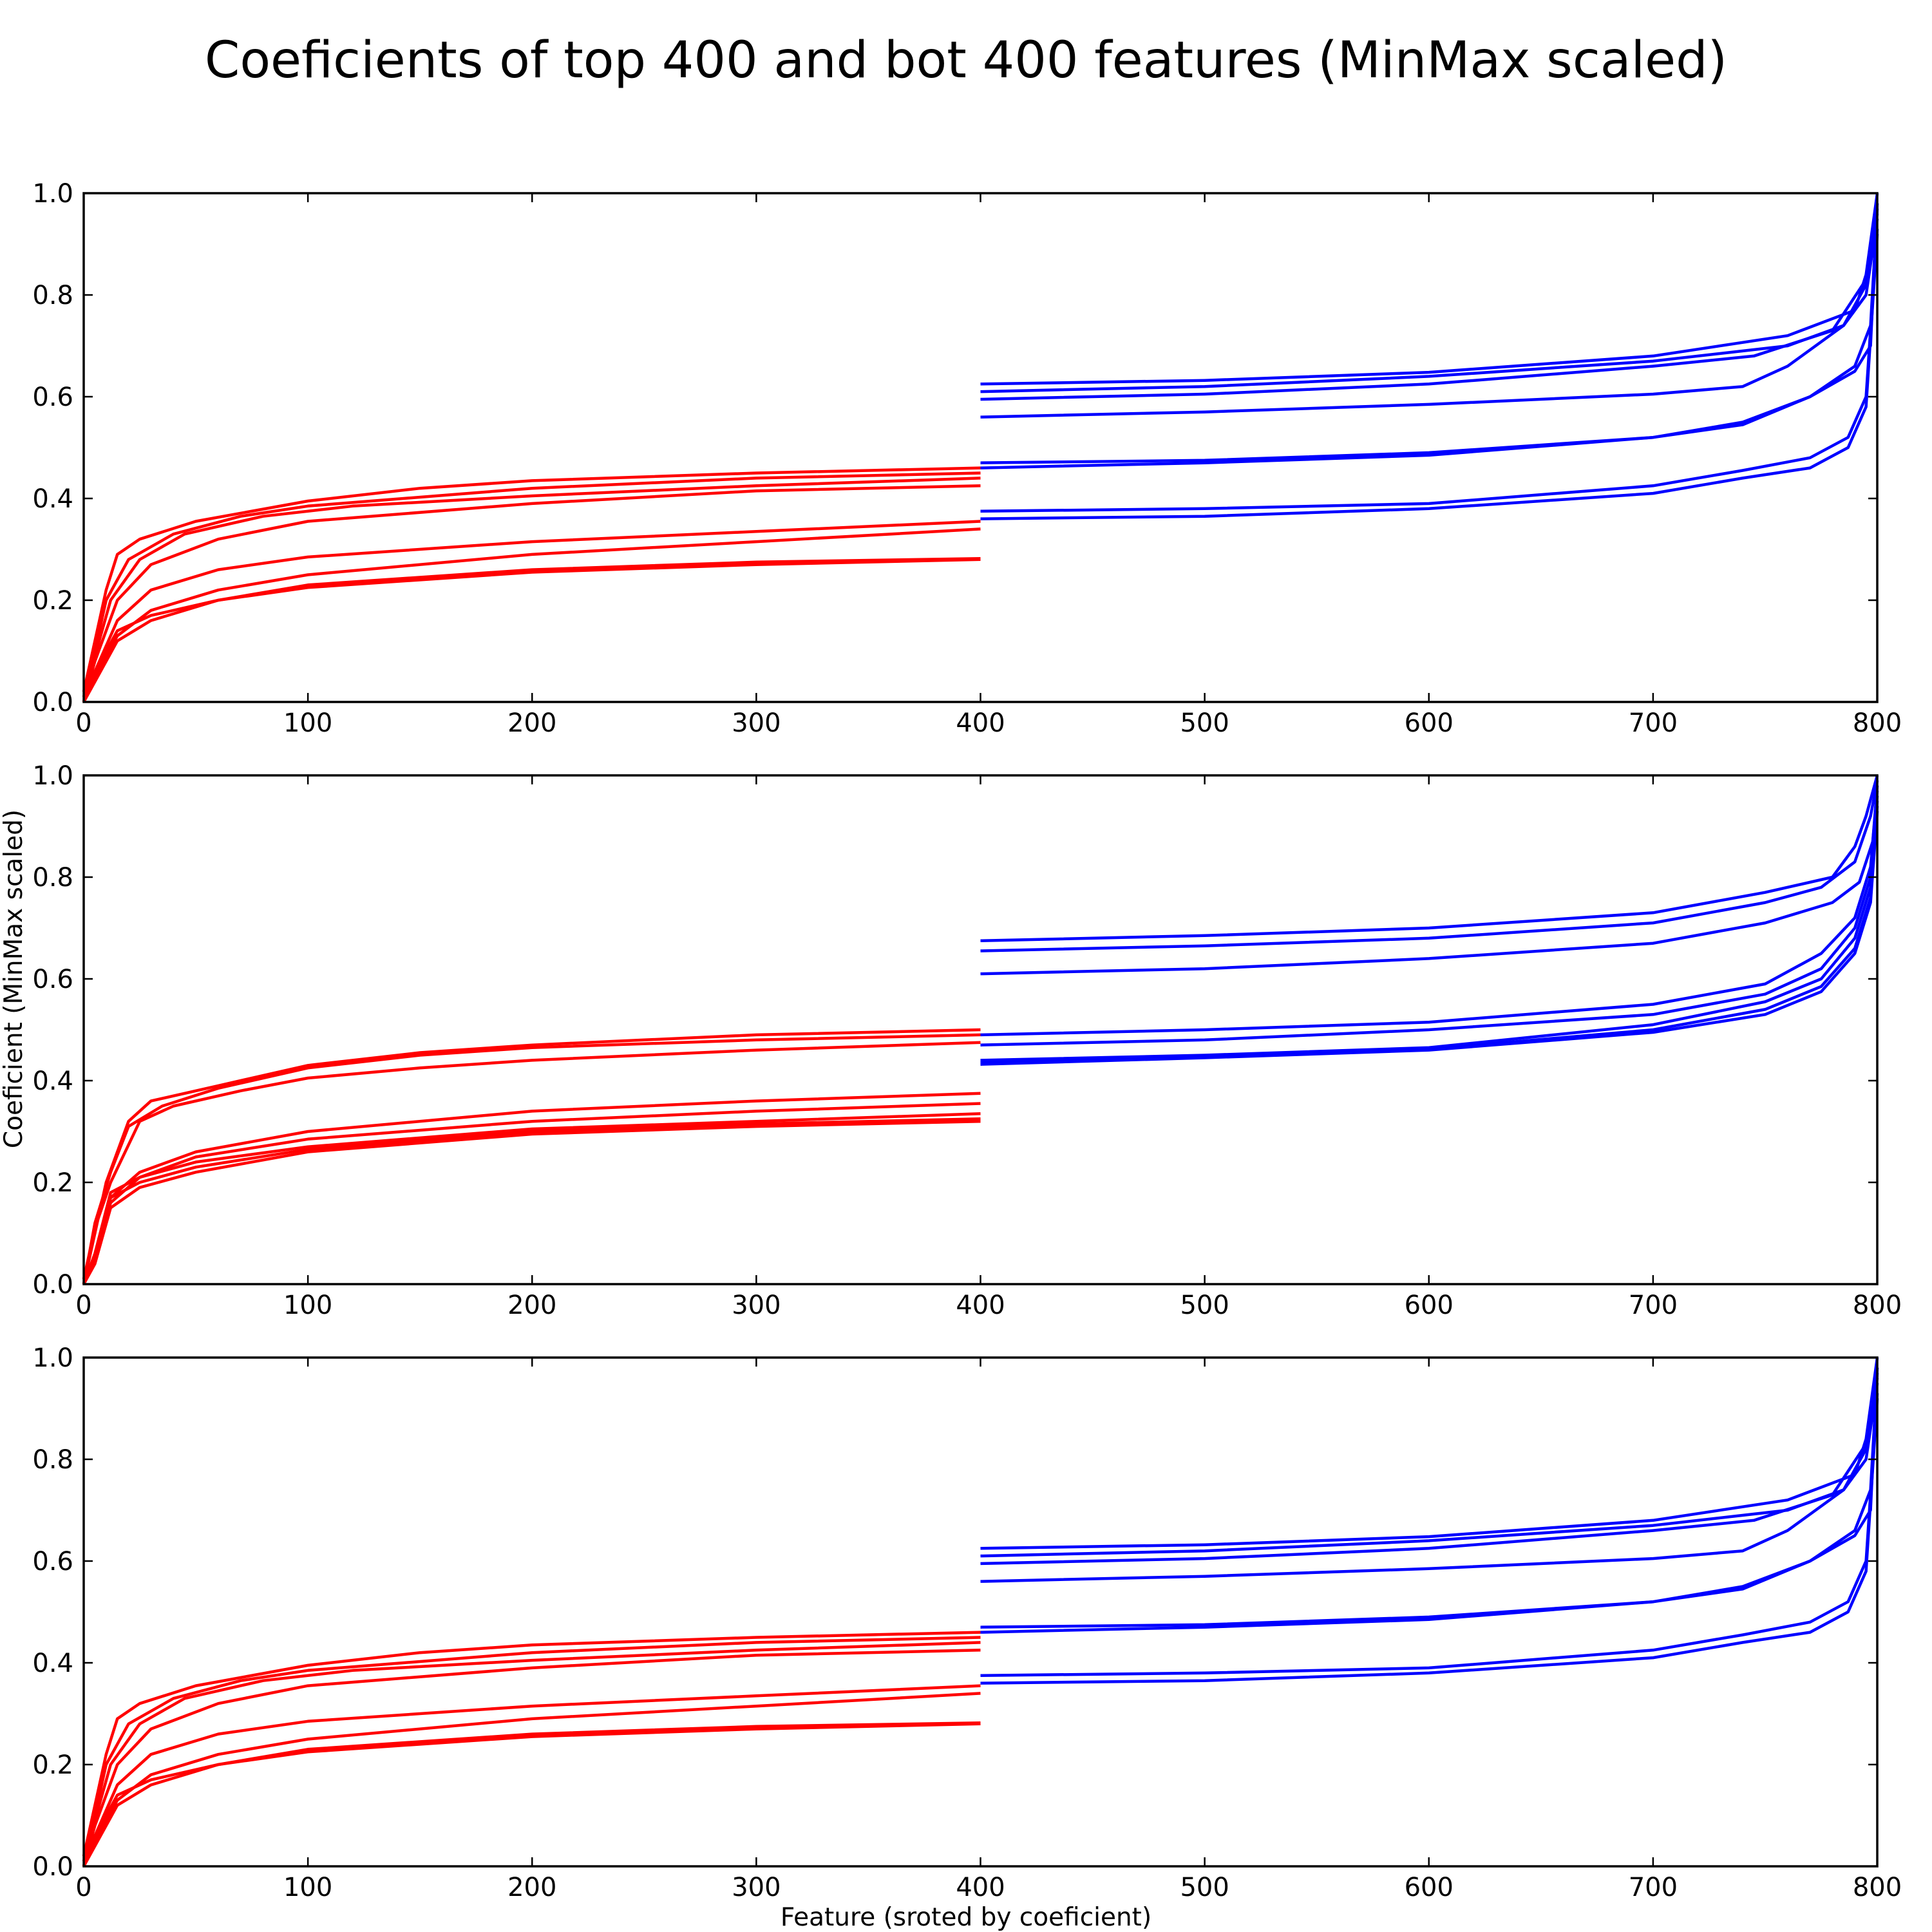  Describe the element at coordinates (966, 1917) in the screenshot. I see `x-axis-label: Feature (sroted by coeficient)` at that location.